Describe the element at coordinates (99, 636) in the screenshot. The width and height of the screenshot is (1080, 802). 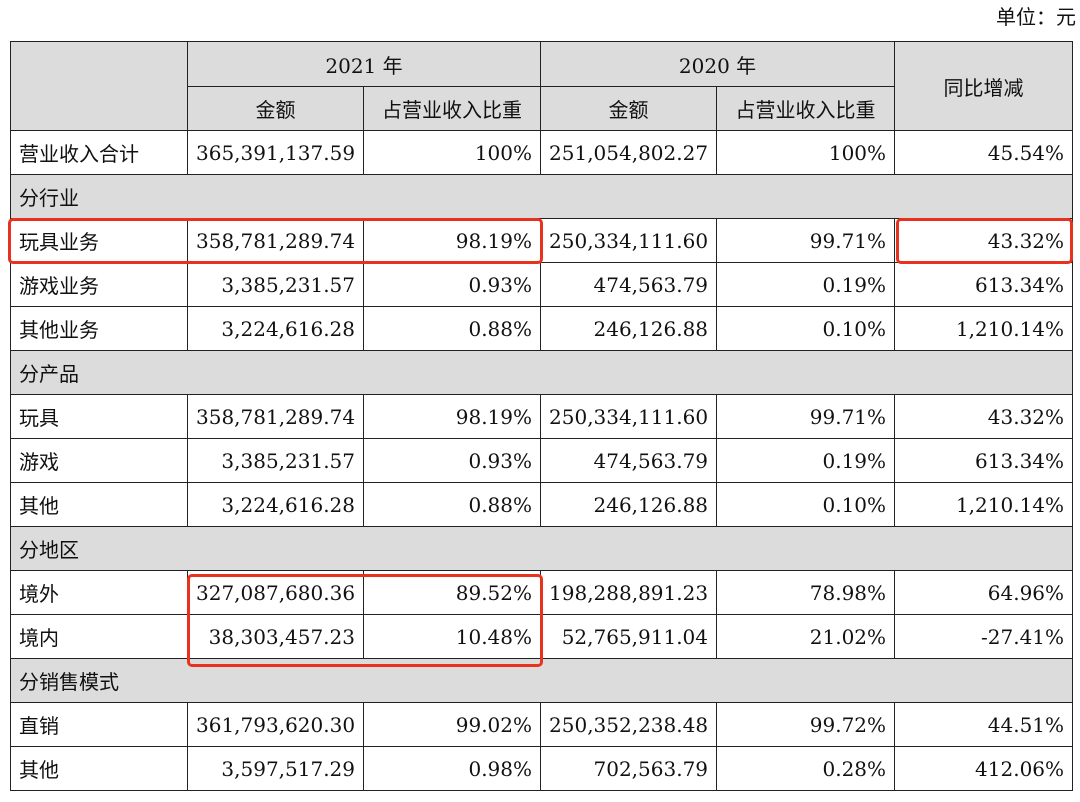
I see `row-label: 境内` at that location.